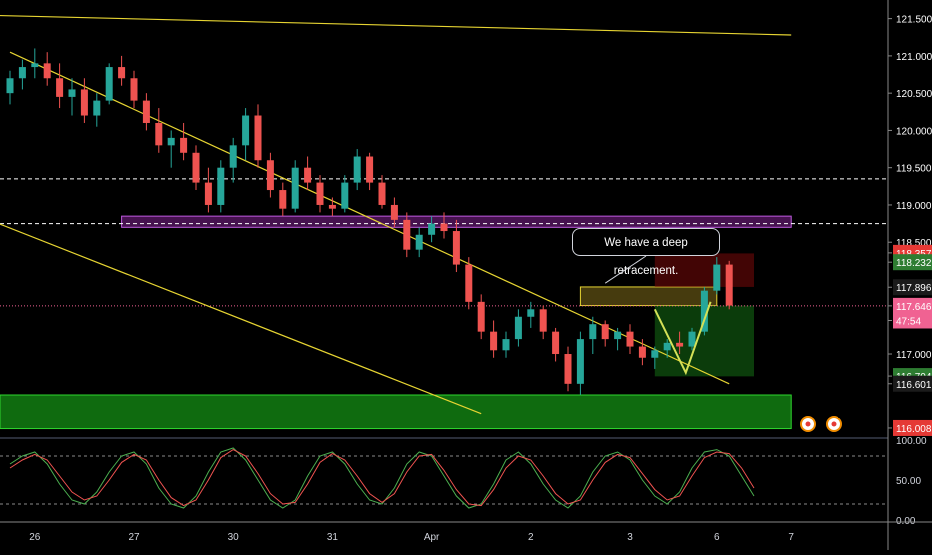 The image size is (932, 555). I want to click on price-label: 117.896, so click(910, 287).